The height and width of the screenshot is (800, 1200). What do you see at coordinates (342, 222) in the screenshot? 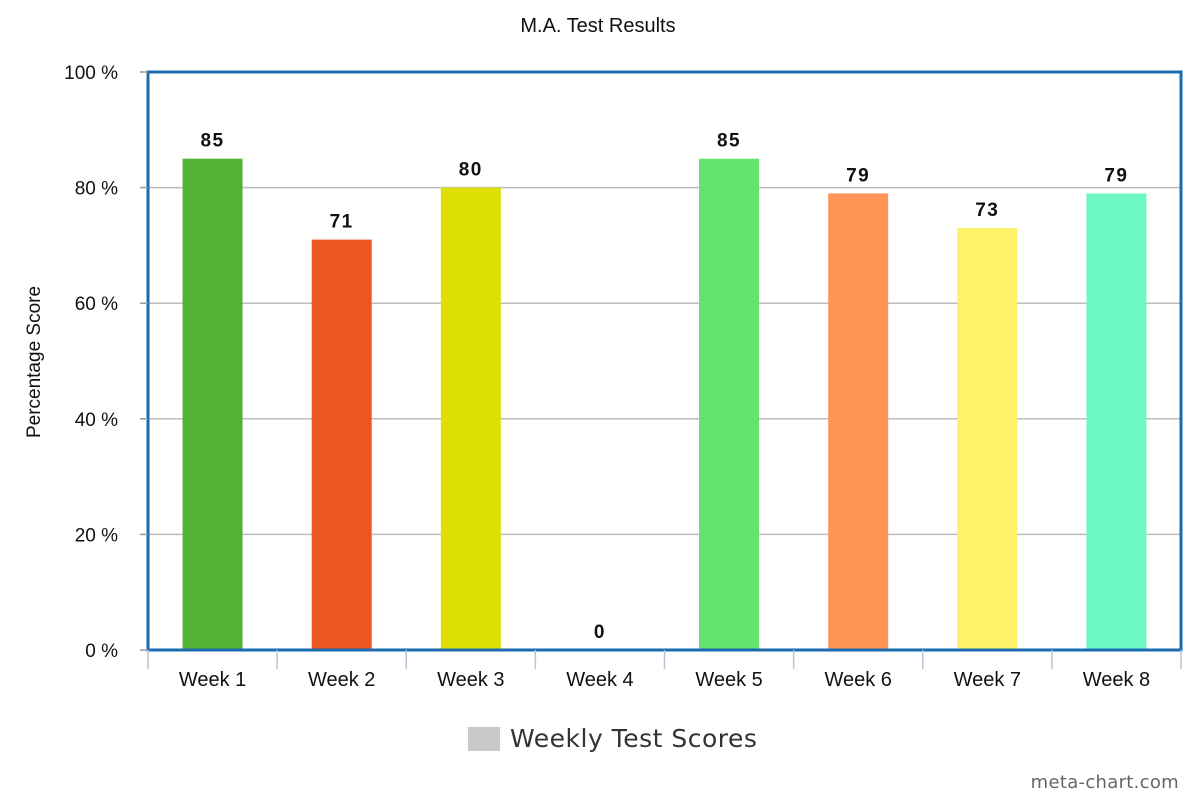
I see `data-label: 71` at bounding box center [342, 222].